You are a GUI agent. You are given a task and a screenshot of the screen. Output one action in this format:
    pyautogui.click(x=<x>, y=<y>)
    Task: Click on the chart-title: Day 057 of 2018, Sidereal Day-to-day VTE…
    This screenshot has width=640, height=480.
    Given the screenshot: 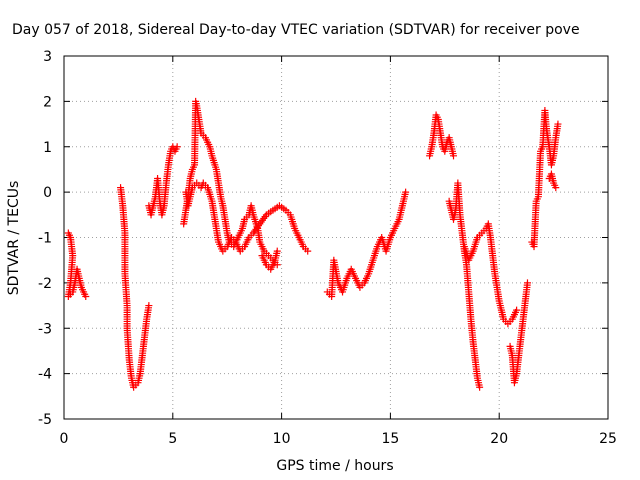 What is the action you would take?
    pyautogui.click(x=296, y=30)
    